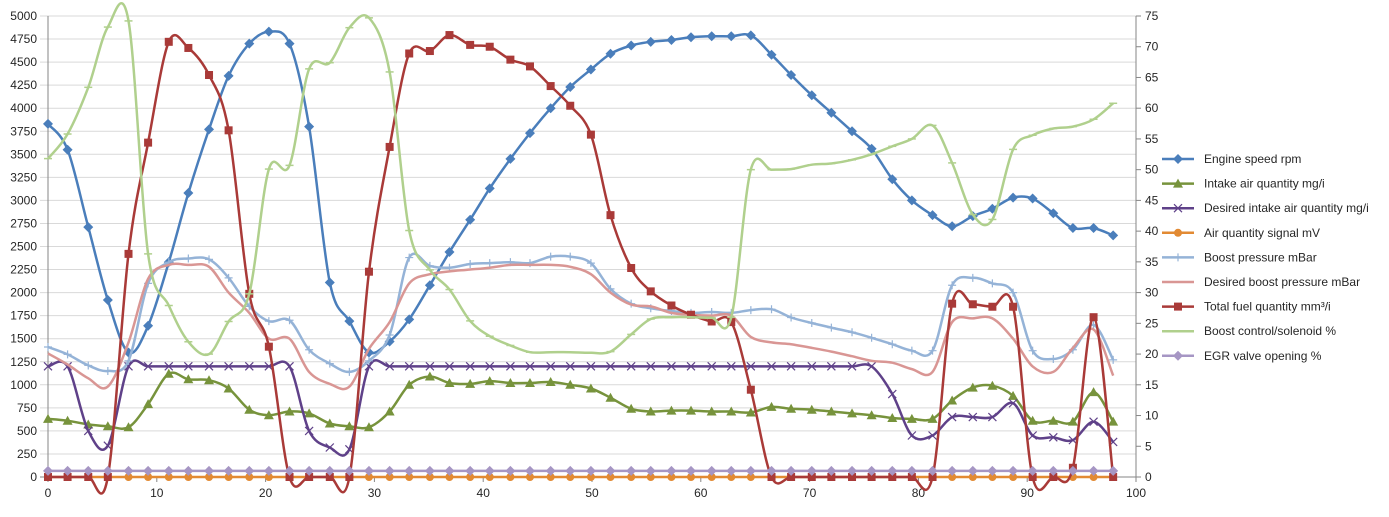  Describe the element at coordinates (1262, 233) in the screenshot. I see `legend-label: Air quantity signal mV` at that location.